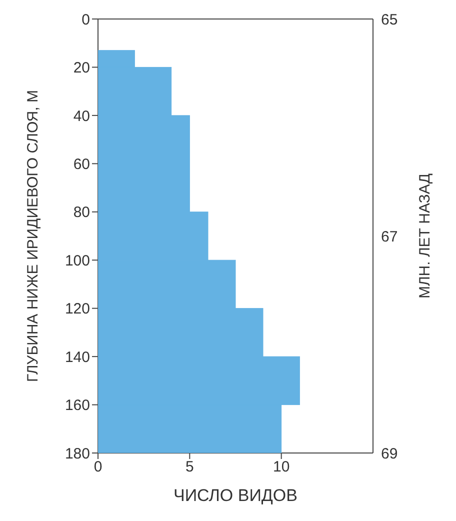  What do you see at coordinates (33, 236) in the screenshot?
I see `y-axis-title: ГЛУБИНА НИЖЕ ИРИДИЕВОГО СЛОЯ, М` at bounding box center [33, 236].